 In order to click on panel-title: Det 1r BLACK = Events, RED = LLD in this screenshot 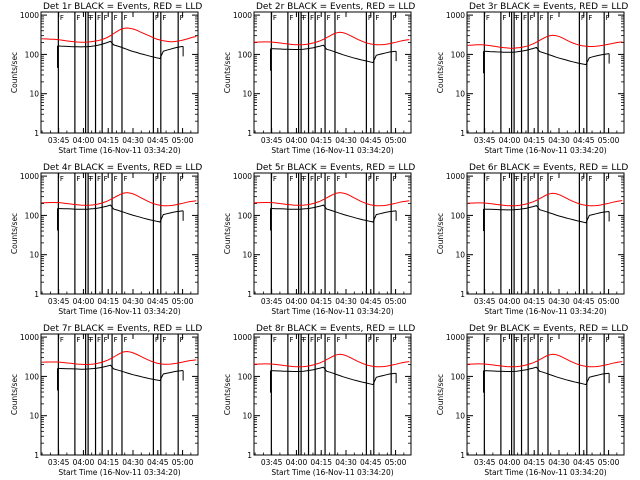, I will do `click(122, 7)`.